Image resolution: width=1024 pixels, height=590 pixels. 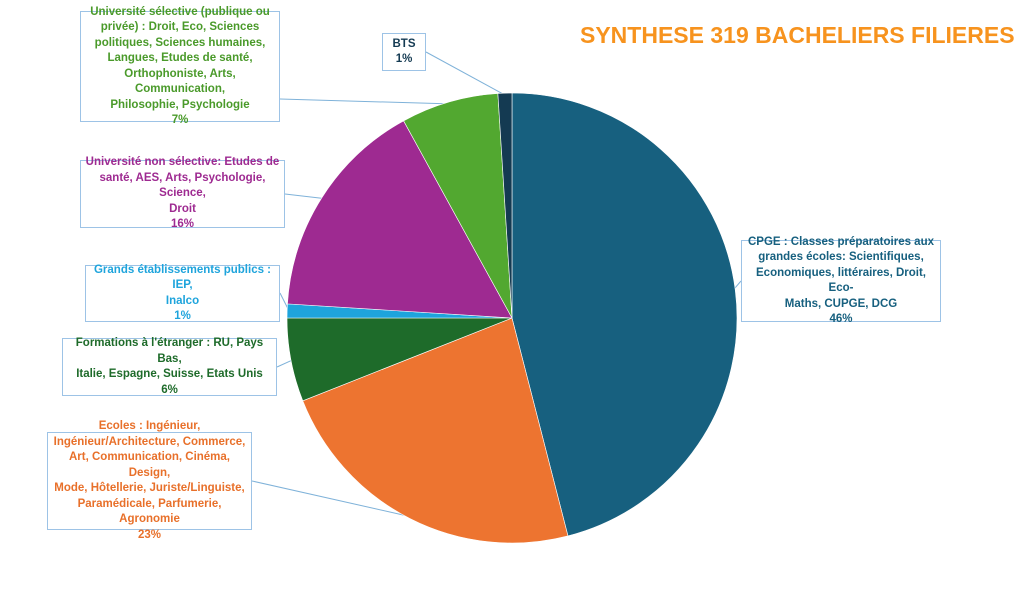 What do you see at coordinates (180, 104) in the screenshot?
I see `label-line: Philosophie, Psychologie` at bounding box center [180, 104].